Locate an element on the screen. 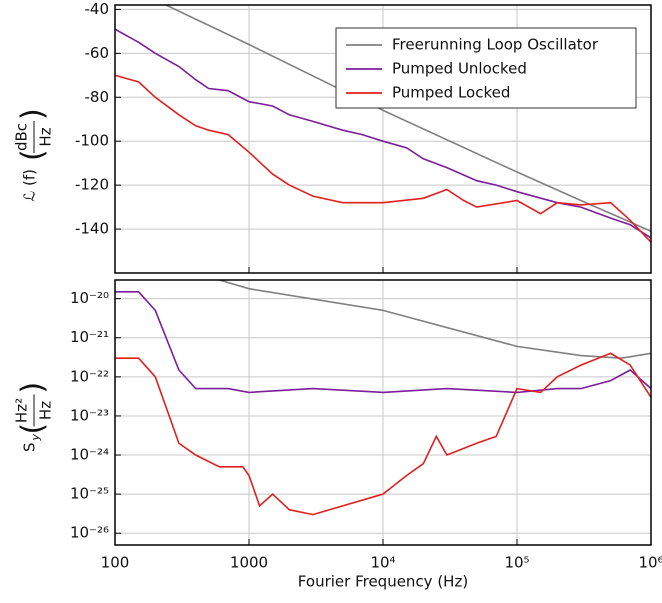  y-axis-label: ℒ (f) (dBc Hz) is located at coordinates (34, 154).